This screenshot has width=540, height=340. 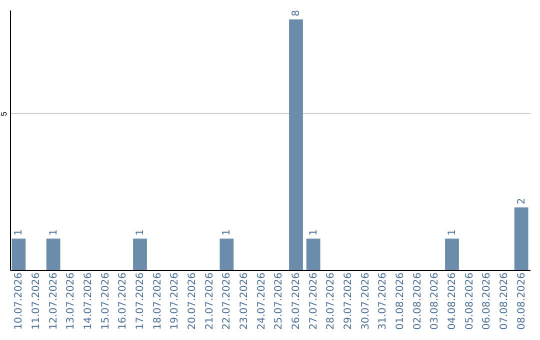 I want to click on x-tick-label: 05.08.2026, so click(x=470, y=301).